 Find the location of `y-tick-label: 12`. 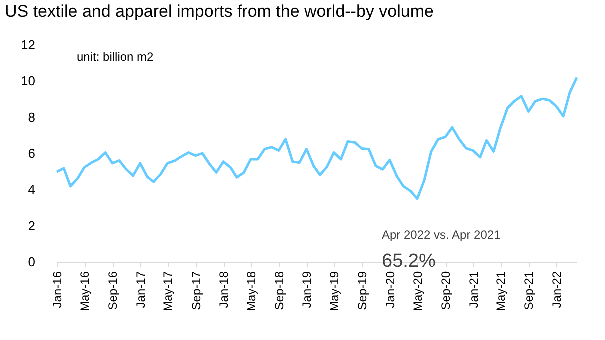

y-tick-label: 12 is located at coordinates (28, 45).